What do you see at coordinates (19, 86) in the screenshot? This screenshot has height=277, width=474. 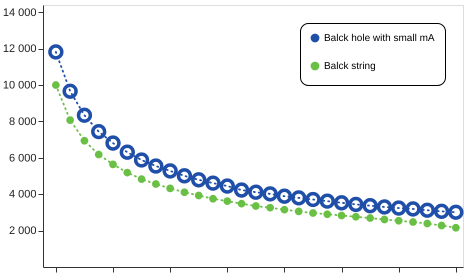 I see `y-tick-label: 10 000` at bounding box center [19, 86].